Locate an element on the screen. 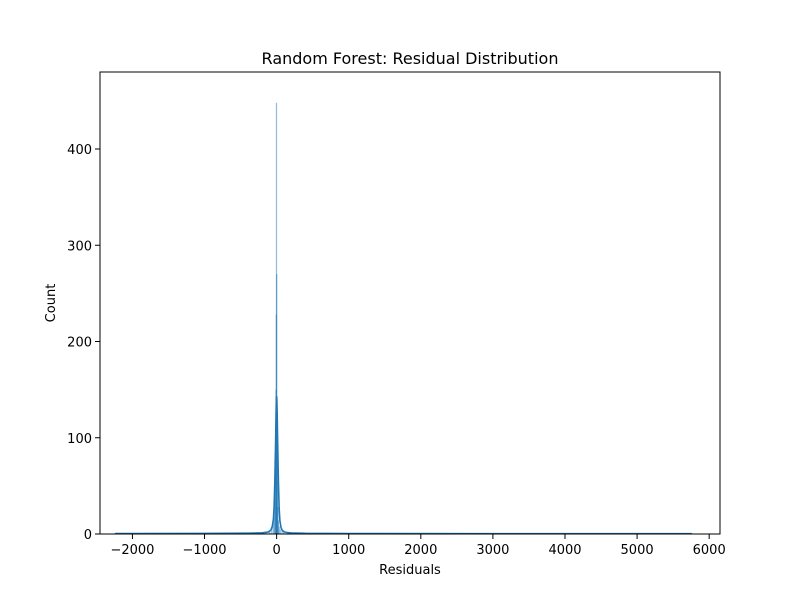 Image resolution: width=800 pixels, height=604 pixels. x-axis-ticks: −2000 −1000 0 1000 2000 3000 4000 5000 6000 is located at coordinates (418, 546).